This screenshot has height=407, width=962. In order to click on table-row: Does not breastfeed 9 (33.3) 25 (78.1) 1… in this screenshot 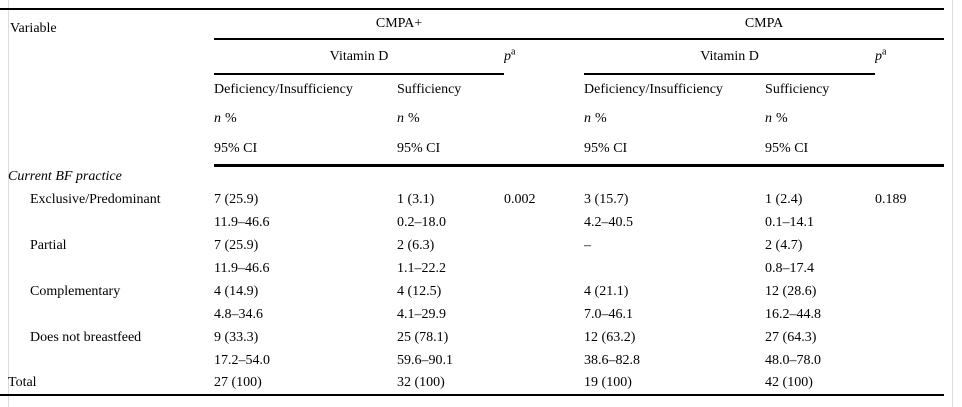, I will do `click(472, 337)`.